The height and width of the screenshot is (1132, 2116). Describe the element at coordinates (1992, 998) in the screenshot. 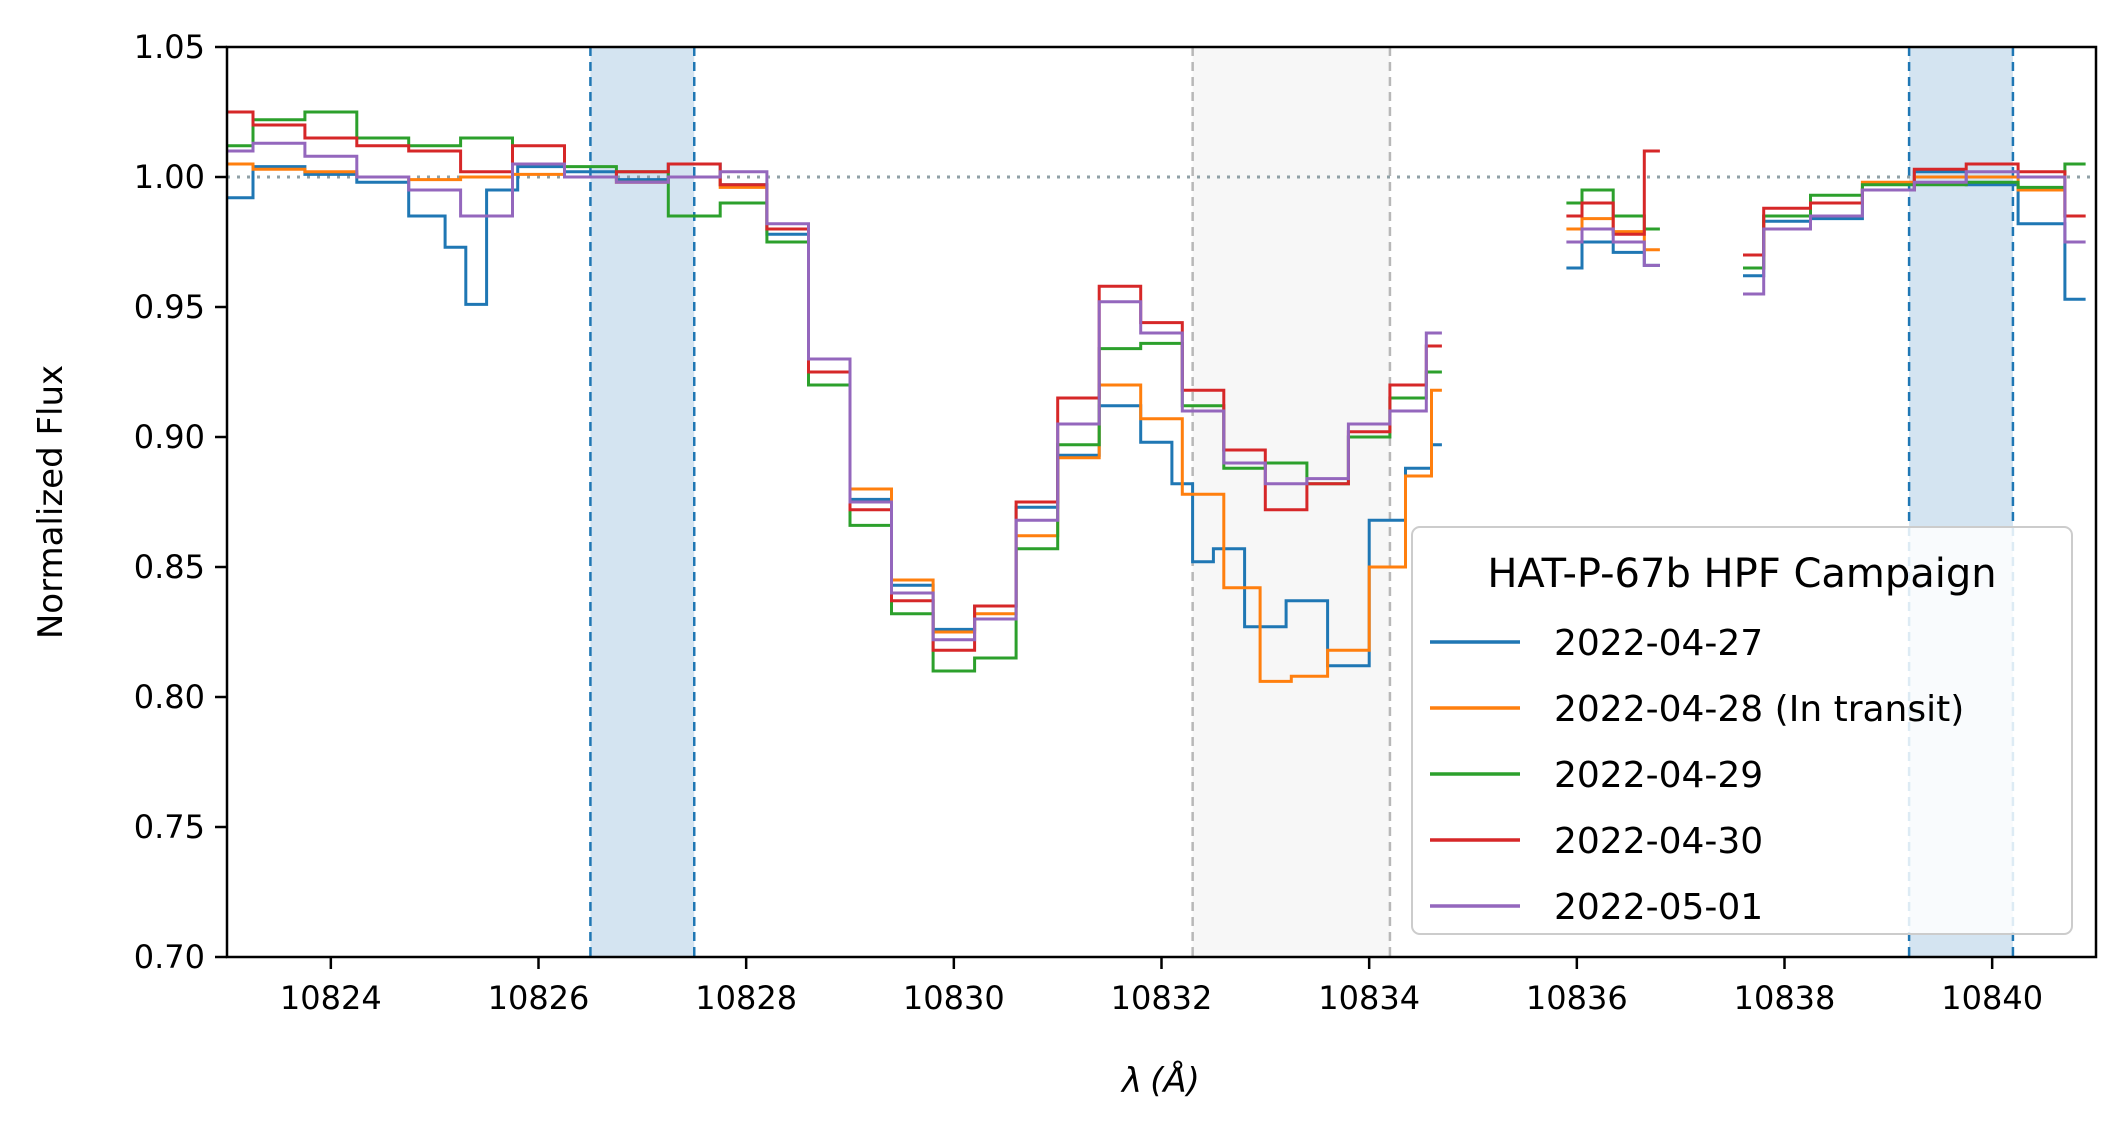

I see `x-tick-label: 10840` at that location.